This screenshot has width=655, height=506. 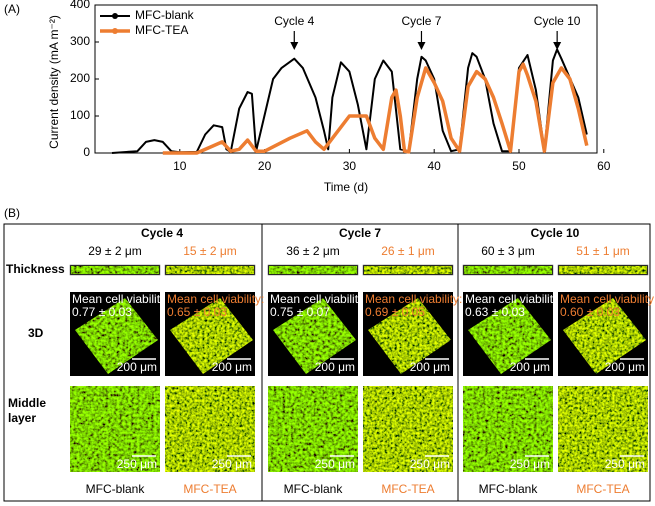 I want to click on x-tick-label: 10, so click(x=180, y=166).